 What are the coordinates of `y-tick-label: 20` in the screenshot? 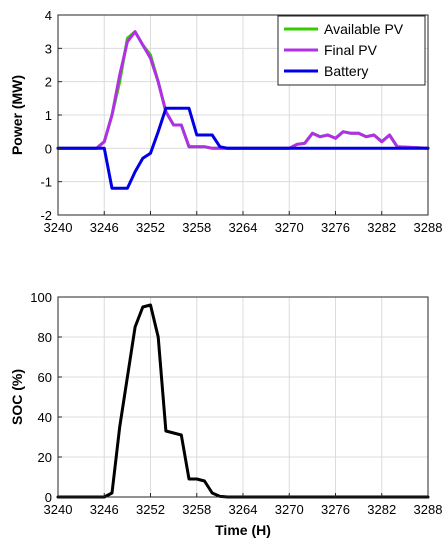 It's located at (45, 457).